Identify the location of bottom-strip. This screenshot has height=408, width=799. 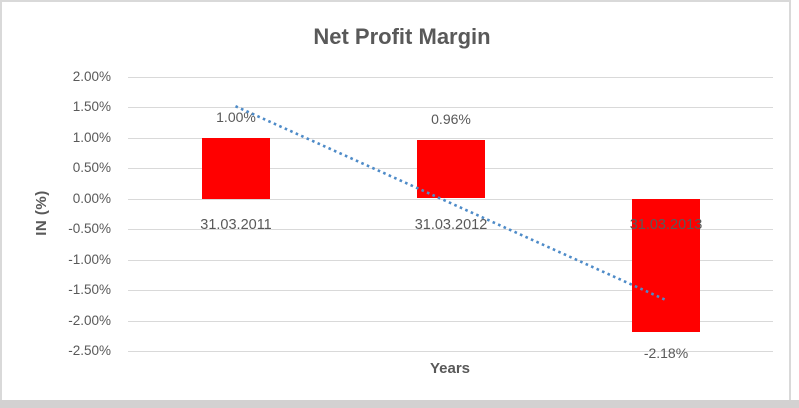
(399, 404).